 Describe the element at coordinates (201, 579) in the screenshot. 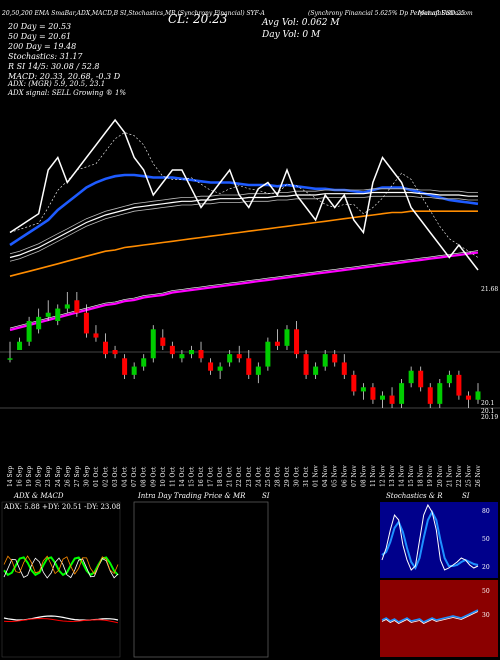

I see `intra-day-panel` at that location.